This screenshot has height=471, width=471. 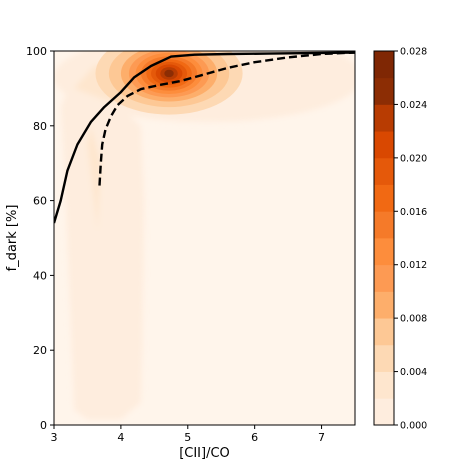 What do you see at coordinates (102, 250) in the screenshot?
I see `density-band-faint-lobe` at bounding box center [102, 250].